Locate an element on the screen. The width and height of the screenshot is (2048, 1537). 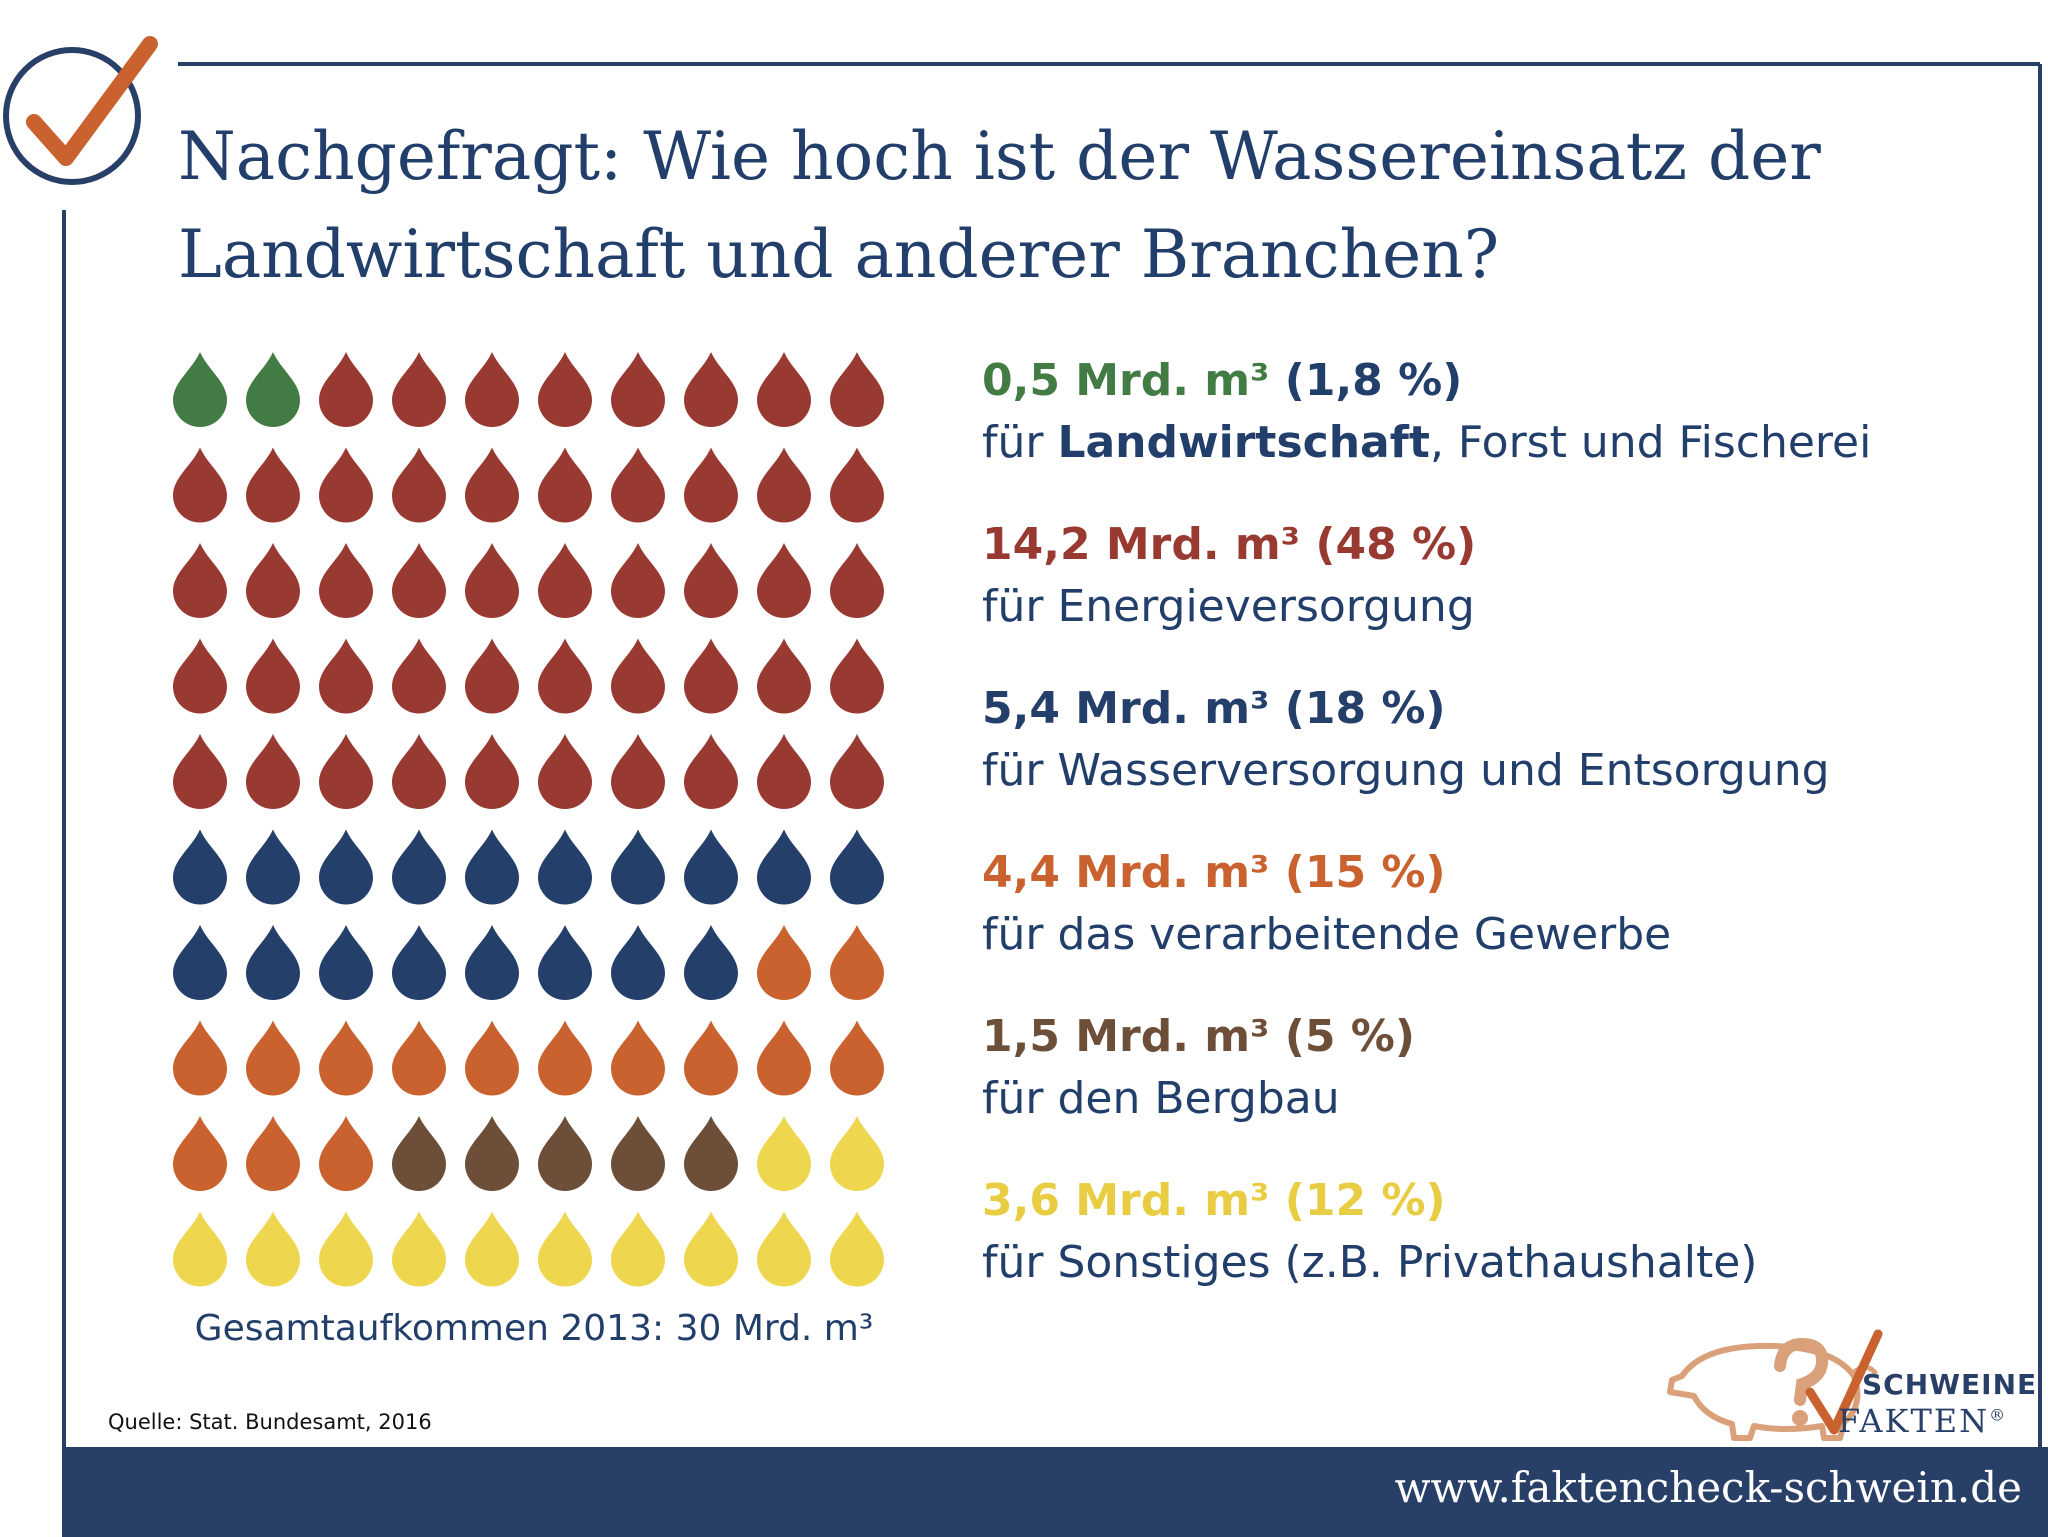
legend-value: 1,5 Mrd. m³ is located at coordinates (1126, 1036).